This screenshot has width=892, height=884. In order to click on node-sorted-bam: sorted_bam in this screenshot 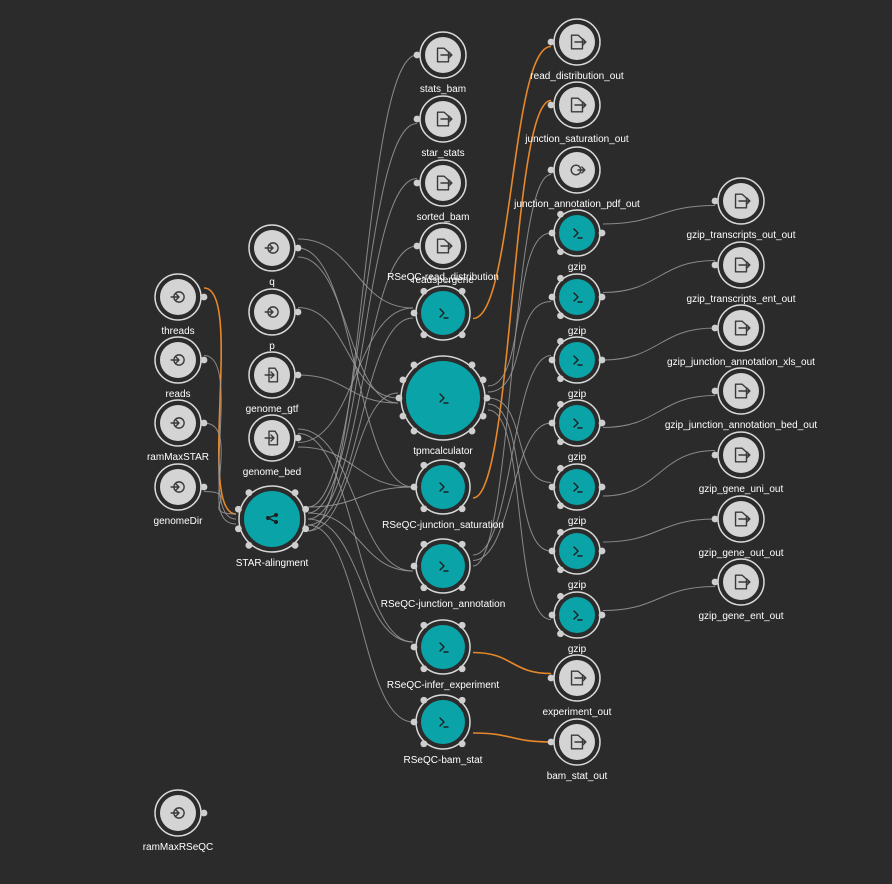, I will do `click(441, 191)`.